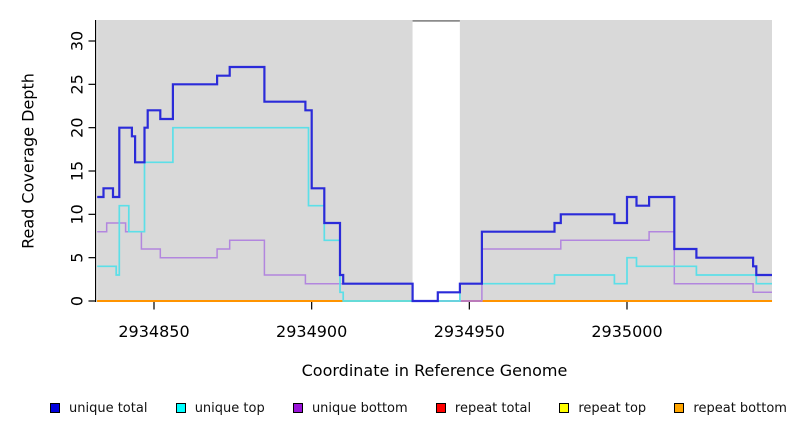 The image size is (792, 432). What do you see at coordinates (77, 84) in the screenshot?
I see `y-tick-label: 25` at bounding box center [77, 84].